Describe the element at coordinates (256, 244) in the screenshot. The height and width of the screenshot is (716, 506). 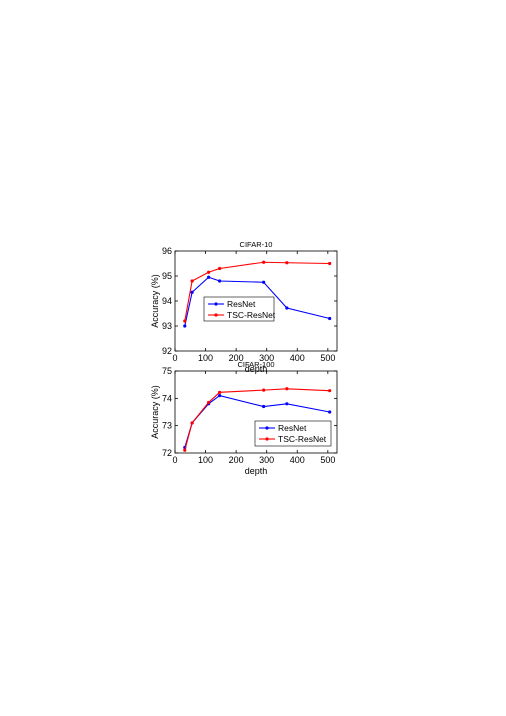
I see `chart-title: CIFAR-10` at that location.